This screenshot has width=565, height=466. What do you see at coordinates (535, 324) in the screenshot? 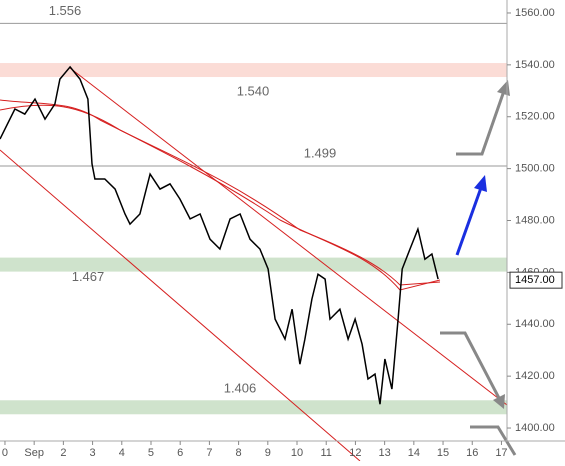
I see `y-tick-label: 1440.00` at bounding box center [535, 324].